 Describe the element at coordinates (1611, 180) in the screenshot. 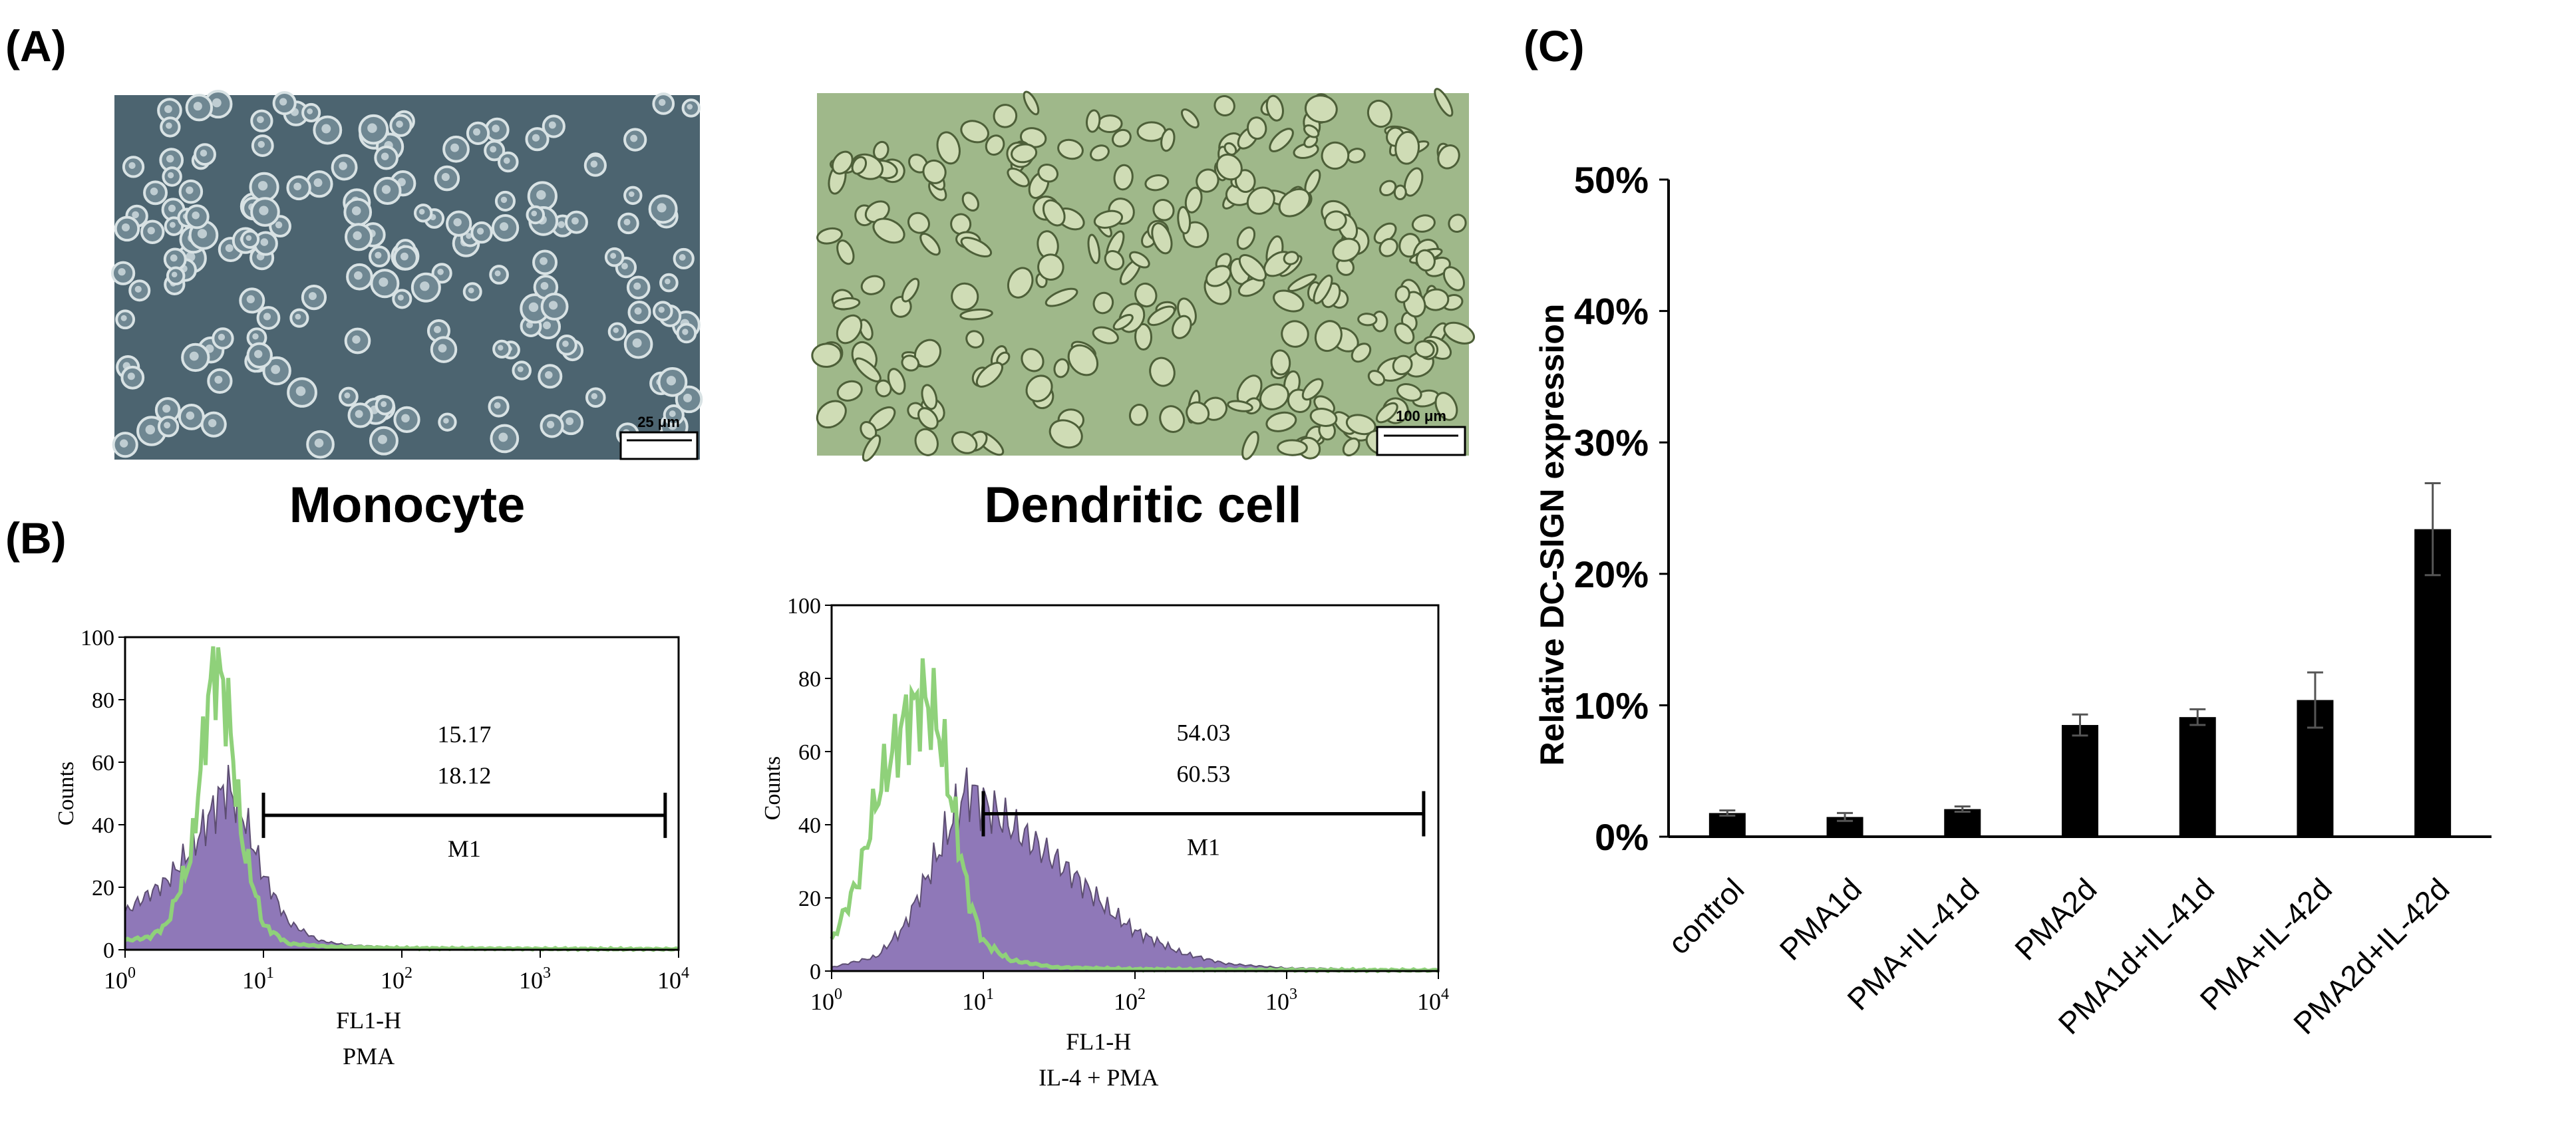

I see `y-tick-label: 50%` at that location.